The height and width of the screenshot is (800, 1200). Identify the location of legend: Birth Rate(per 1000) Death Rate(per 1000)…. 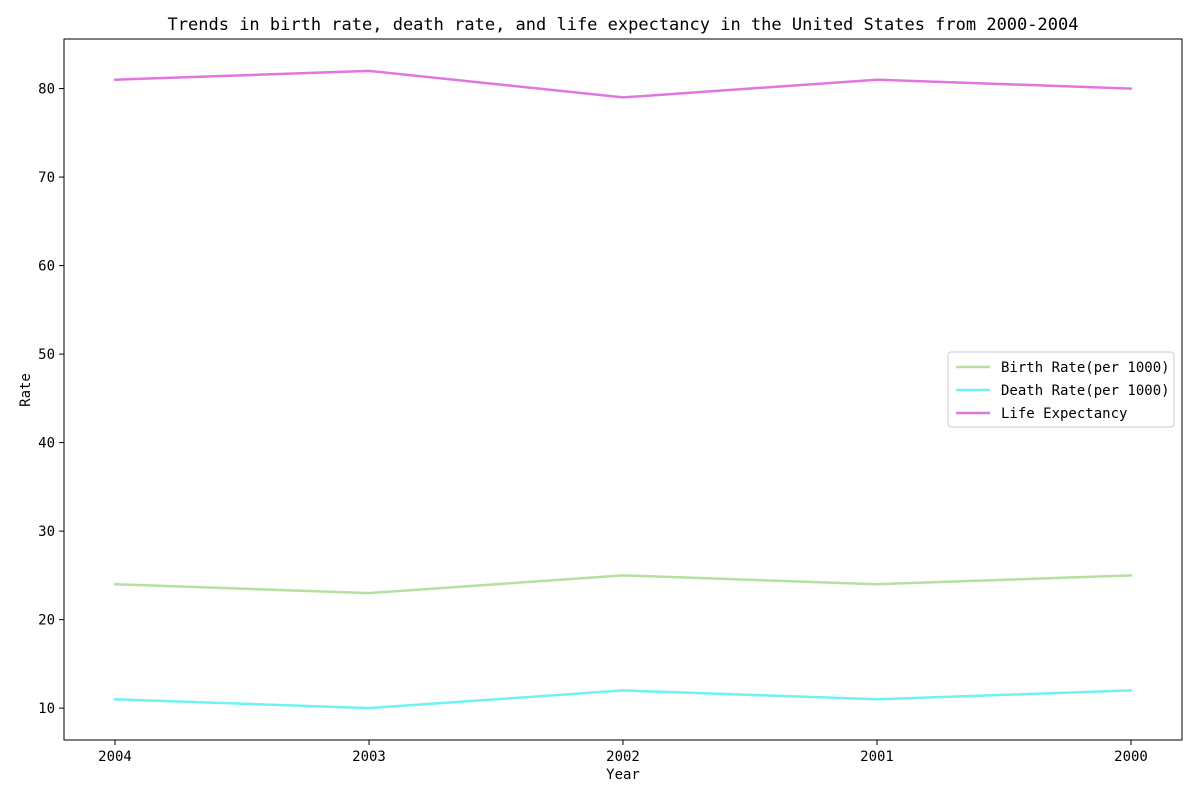
(1061, 389).